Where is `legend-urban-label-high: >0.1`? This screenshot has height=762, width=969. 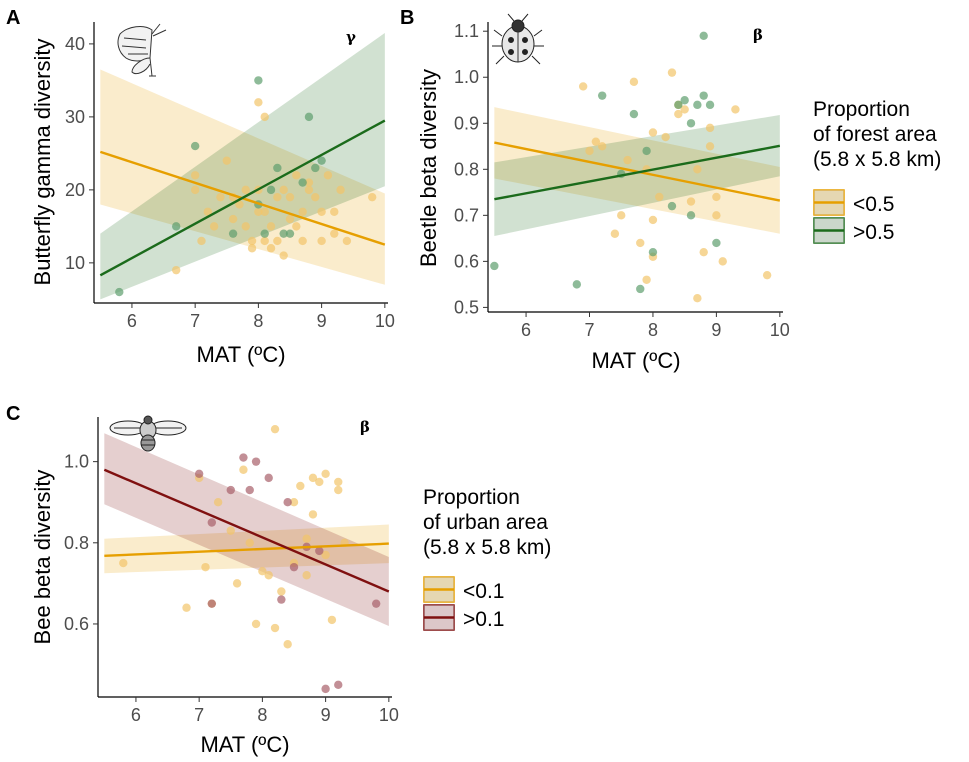 legend-urban-label-high: >0.1 is located at coordinates (483, 619).